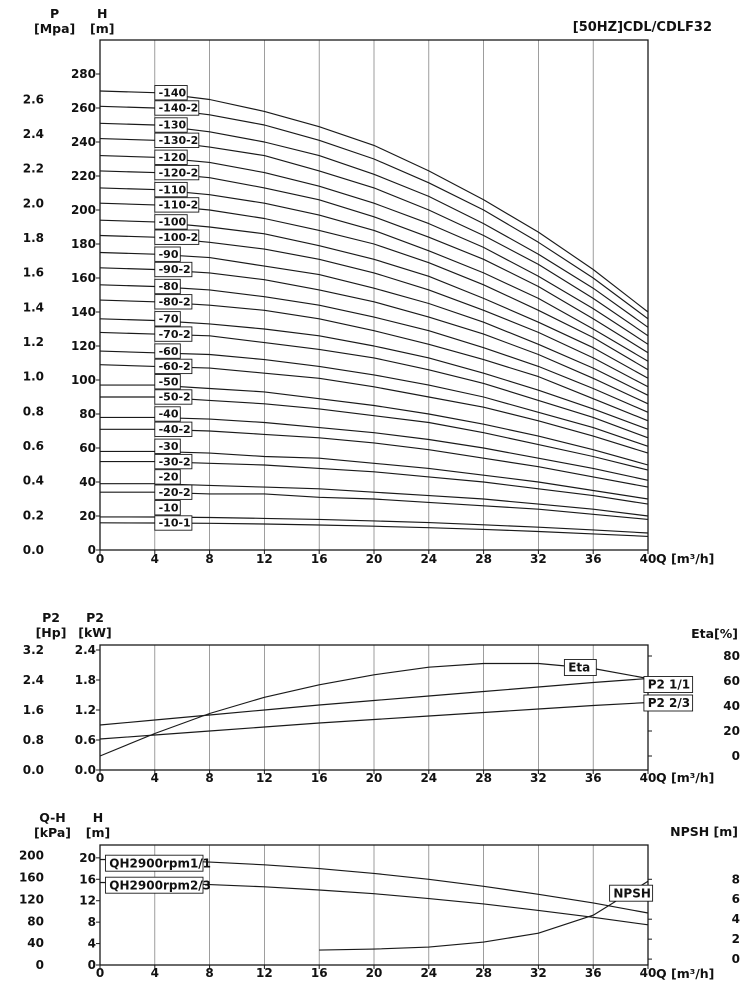 This screenshot has height=1000, width=746. I want to click on h-axis-header: H [m], so click(102, 21).